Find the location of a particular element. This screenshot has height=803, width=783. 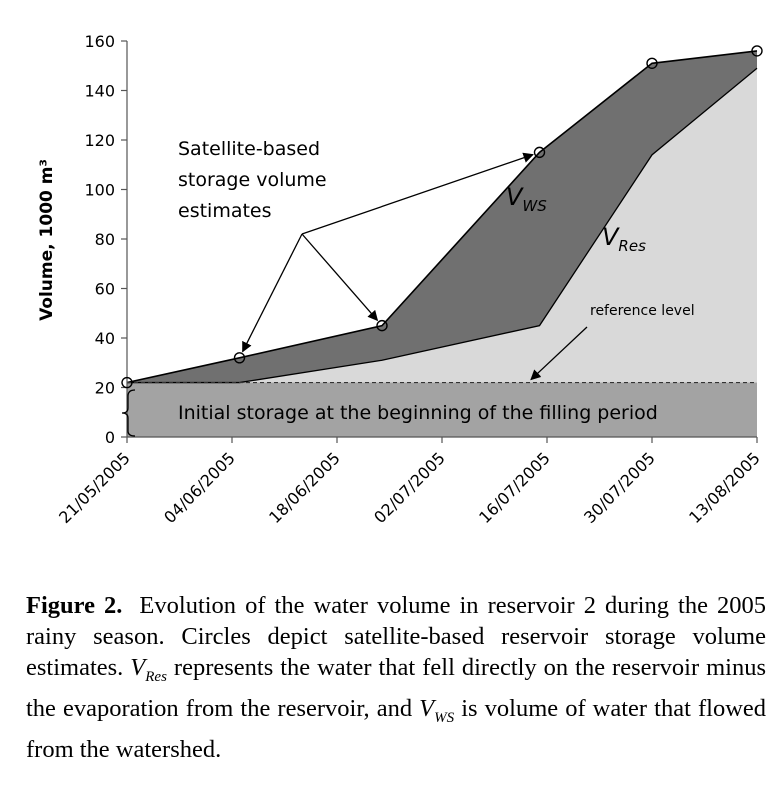

figure-label: Figure 2. is located at coordinates (74, 605).